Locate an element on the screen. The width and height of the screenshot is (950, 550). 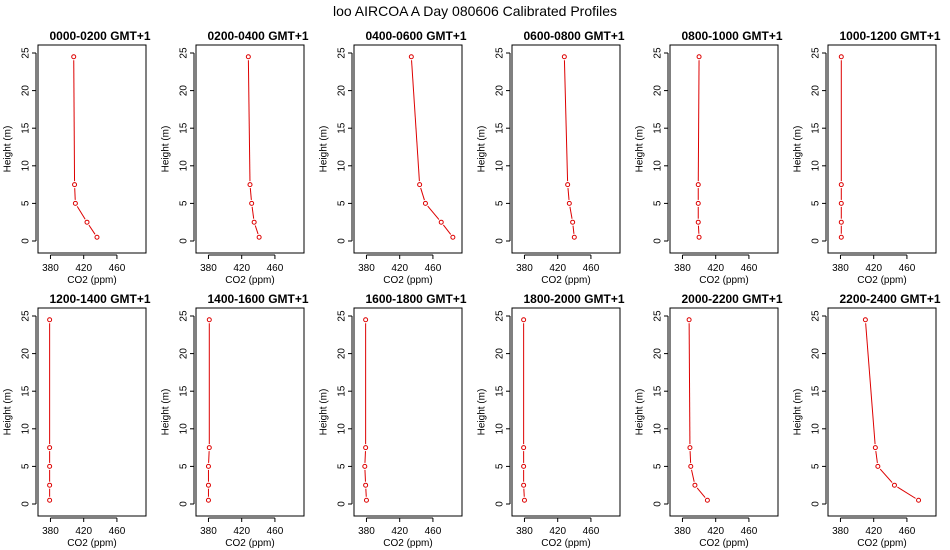
panel-title: 2200-2400 GMT+1 is located at coordinates (889, 299).